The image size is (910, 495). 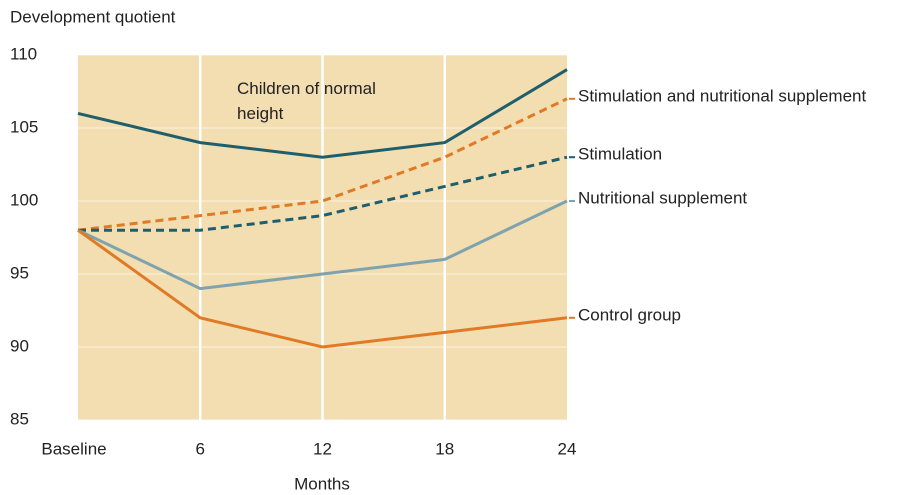 I want to click on x-tick-label: 6, so click(x=200, y=448).